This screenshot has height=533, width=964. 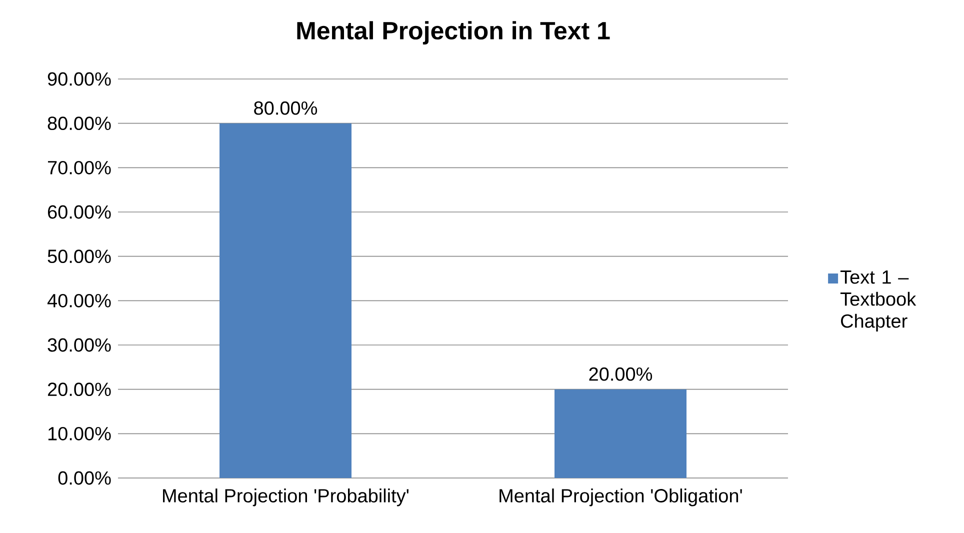 I want to click on y-tick-label: 30.00%, so click(x=79, y=345).